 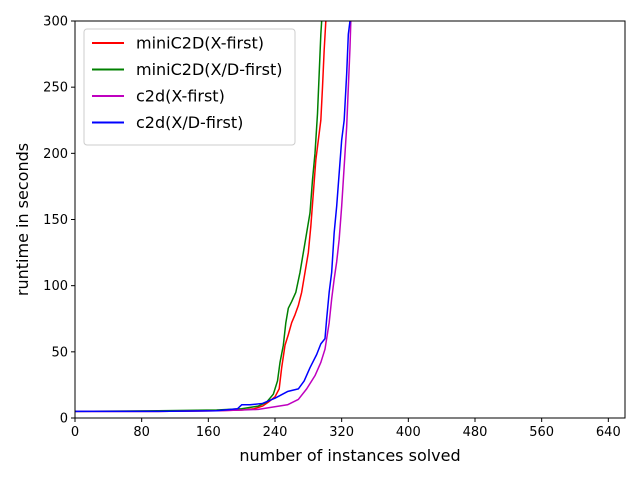 What do you see at coordinates (75, 432) in the screenshot?
I see `x-tick-label: 0` at bounding box center [75, 432].